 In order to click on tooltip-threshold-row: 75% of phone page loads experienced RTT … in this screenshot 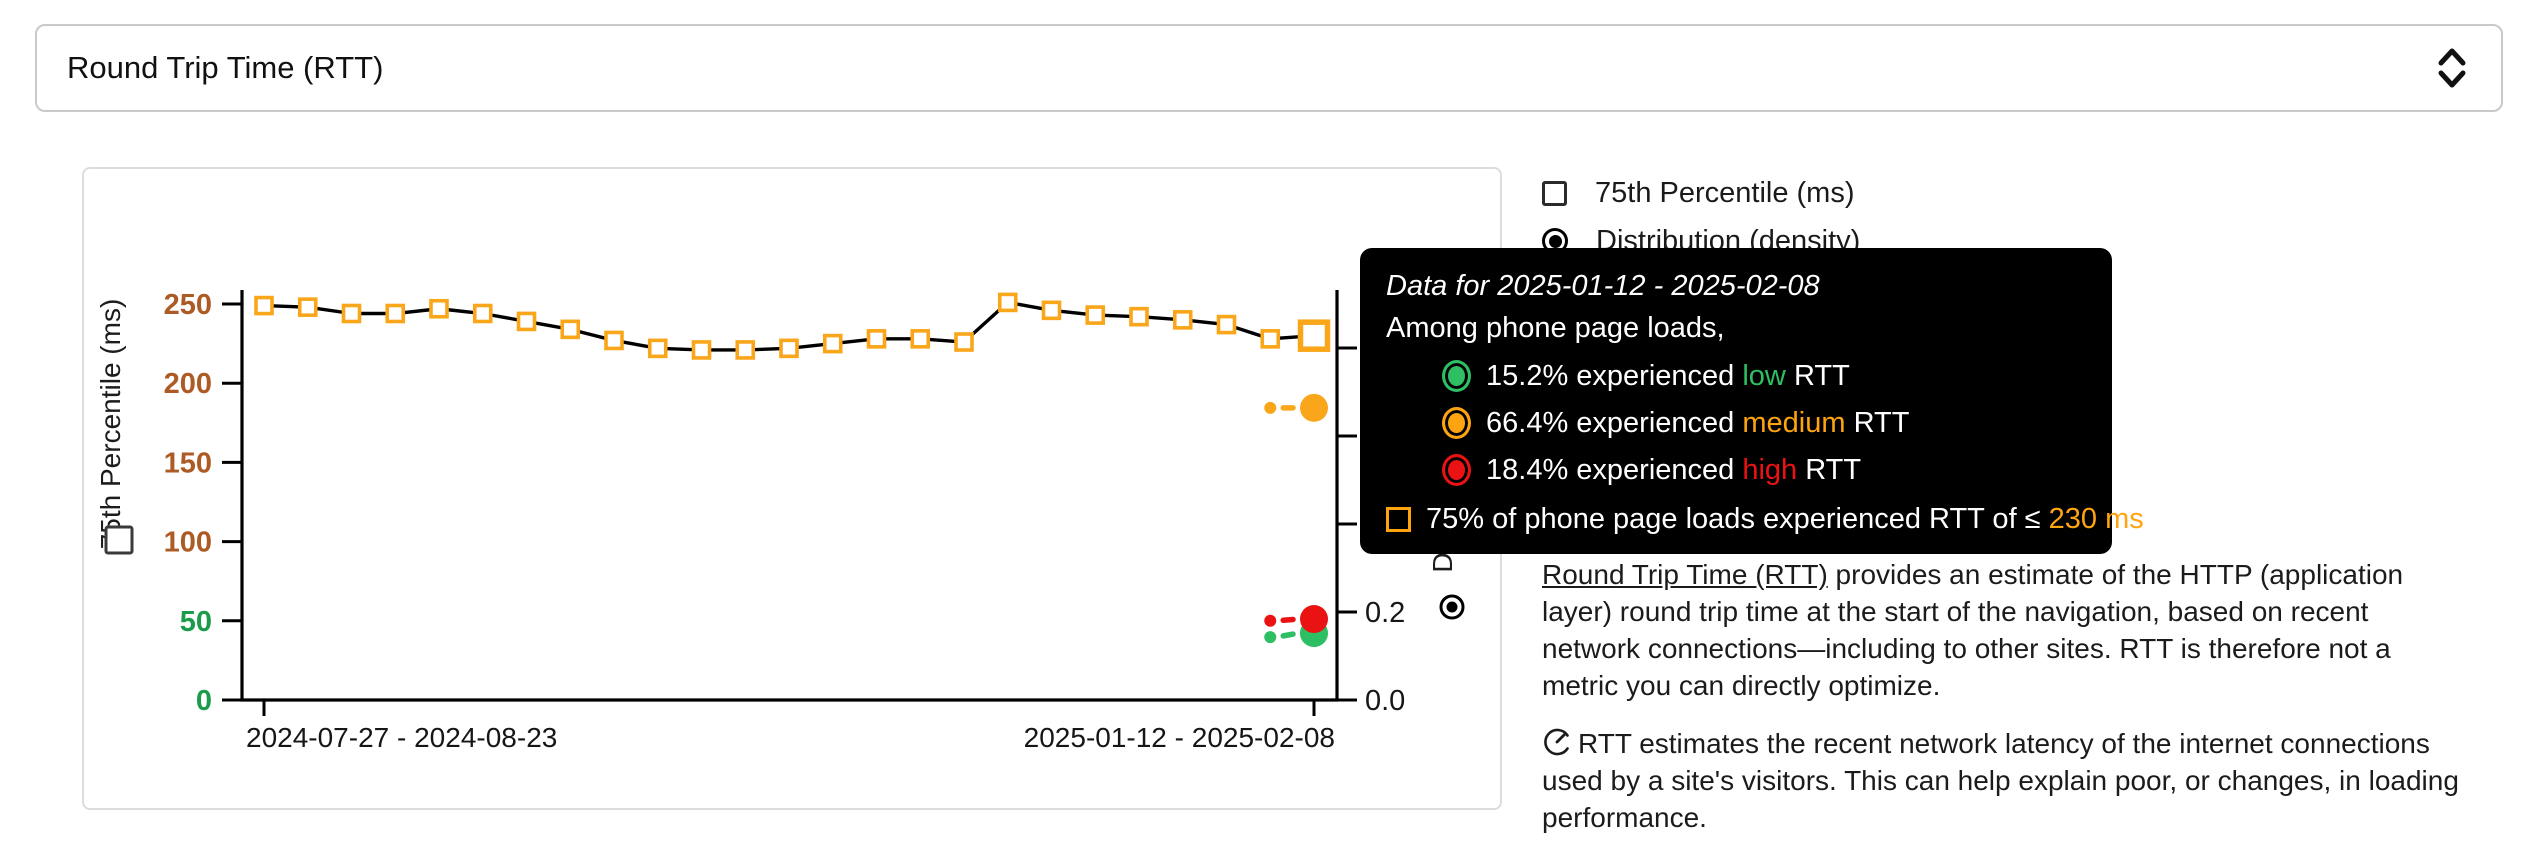, I will do `click(1765, 519)`.